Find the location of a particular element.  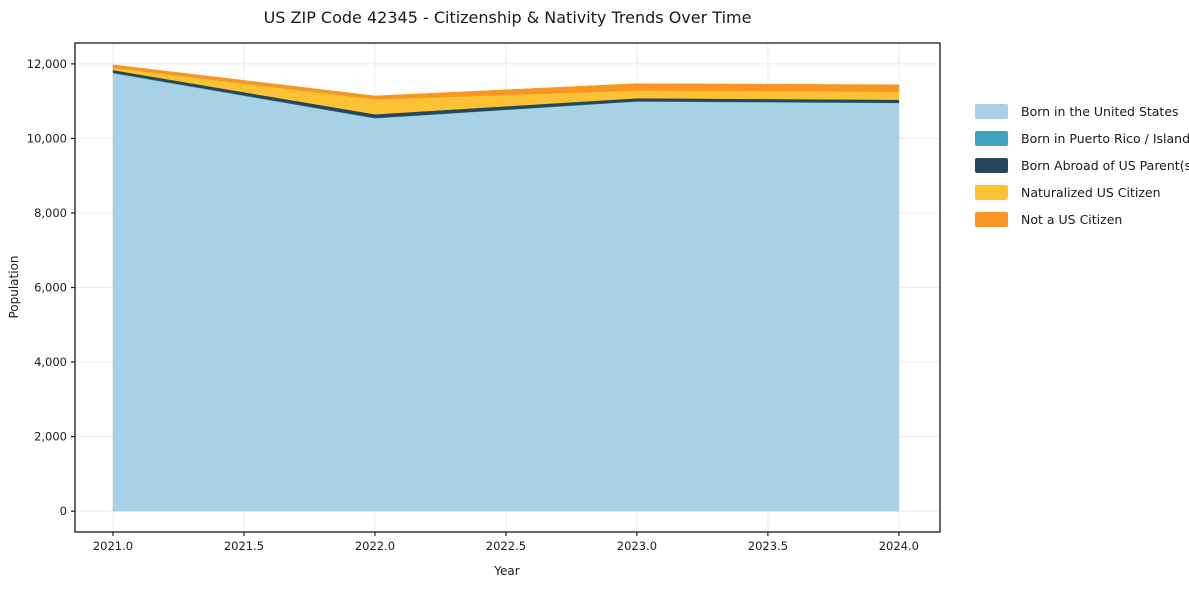

x-tick-label: 2022.5 is located at coordinates (506, 546).